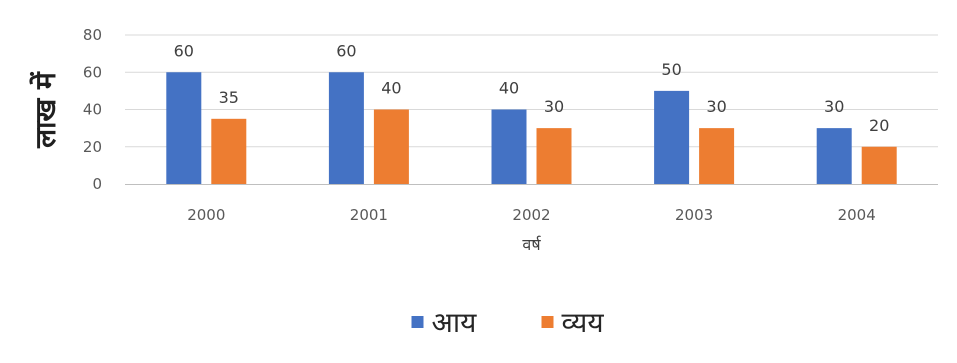 The width and height of the screenshot is (957, 363). Describe the element at coordinates (671, 69) in the screenshot. I see `data-label-series-1: 50` at that location.